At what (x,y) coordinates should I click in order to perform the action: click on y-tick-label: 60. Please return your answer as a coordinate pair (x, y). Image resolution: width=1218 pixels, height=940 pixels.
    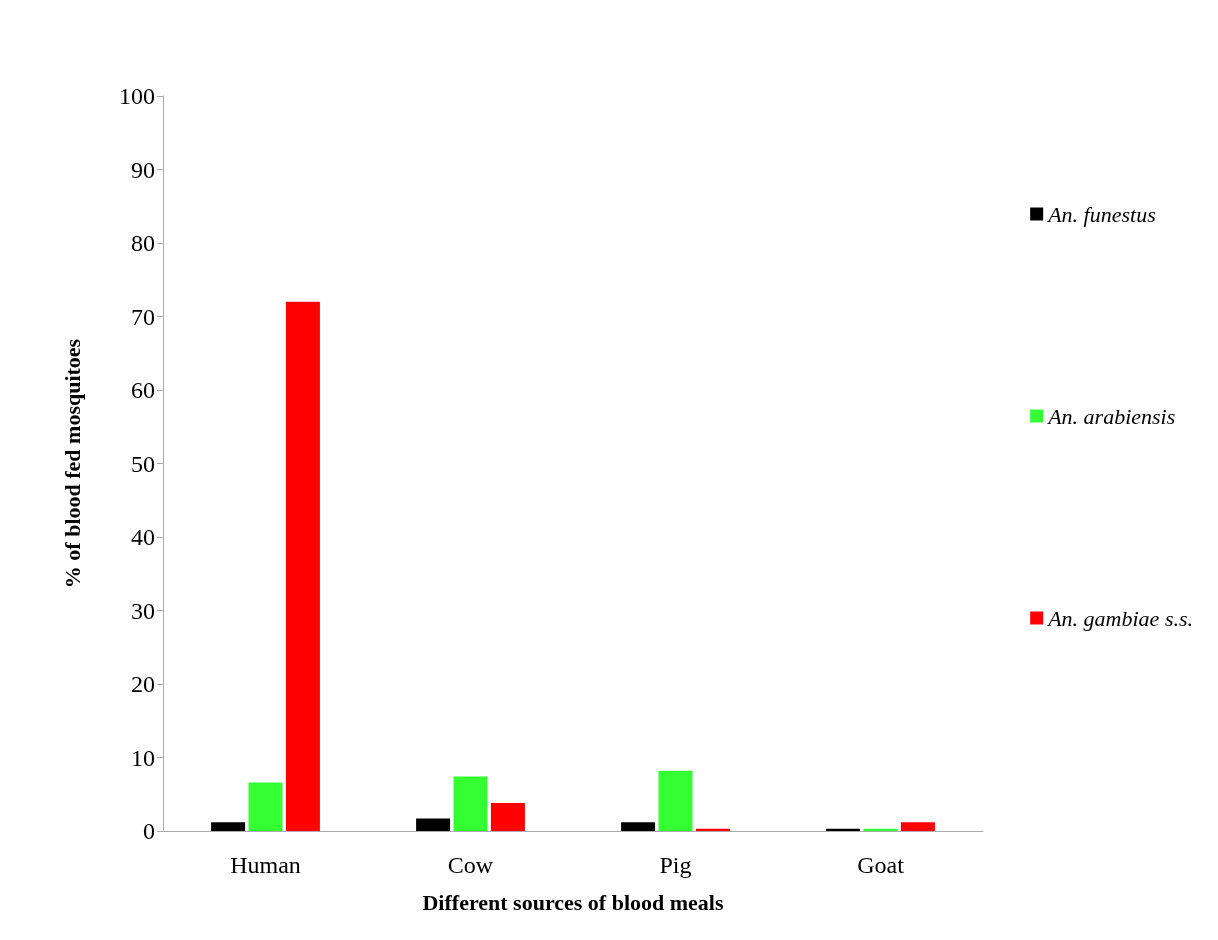
    Looking at the image, I should click on (143, 390).